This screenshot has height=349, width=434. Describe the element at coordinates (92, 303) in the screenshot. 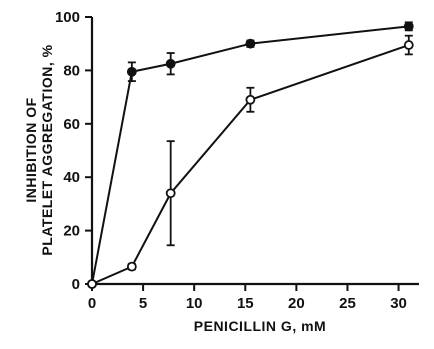

I see `x-tick-label: 0` at that location.